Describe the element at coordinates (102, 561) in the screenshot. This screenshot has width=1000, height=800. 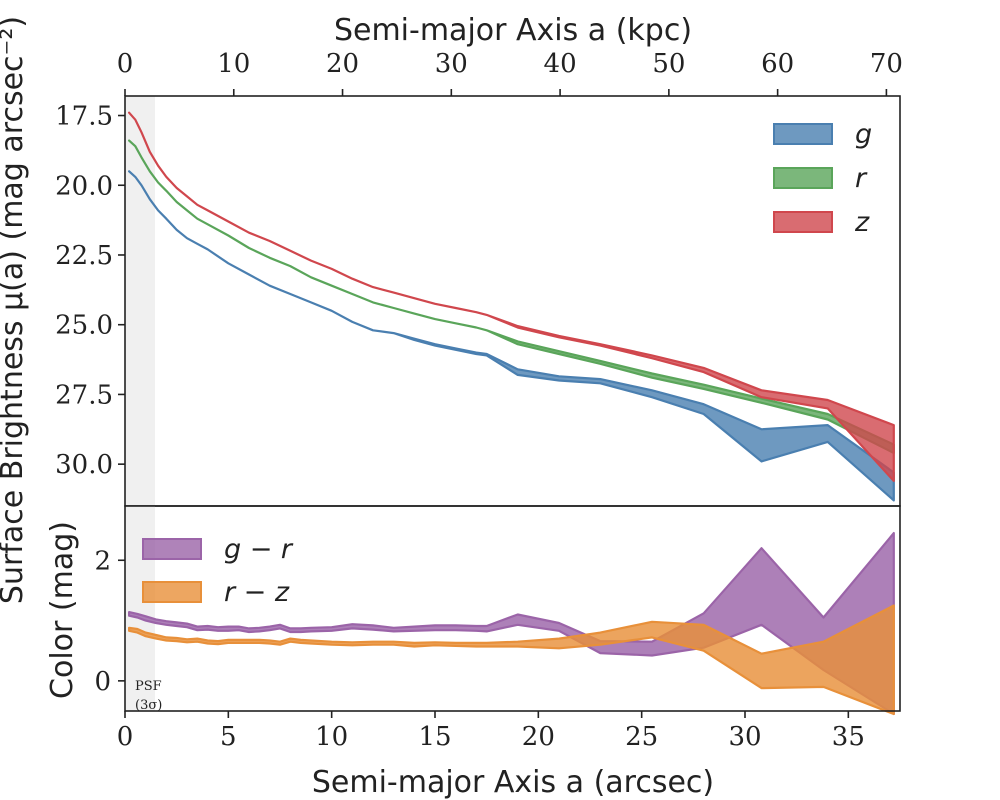
I see `color-y-tick-label: 2` at that location.